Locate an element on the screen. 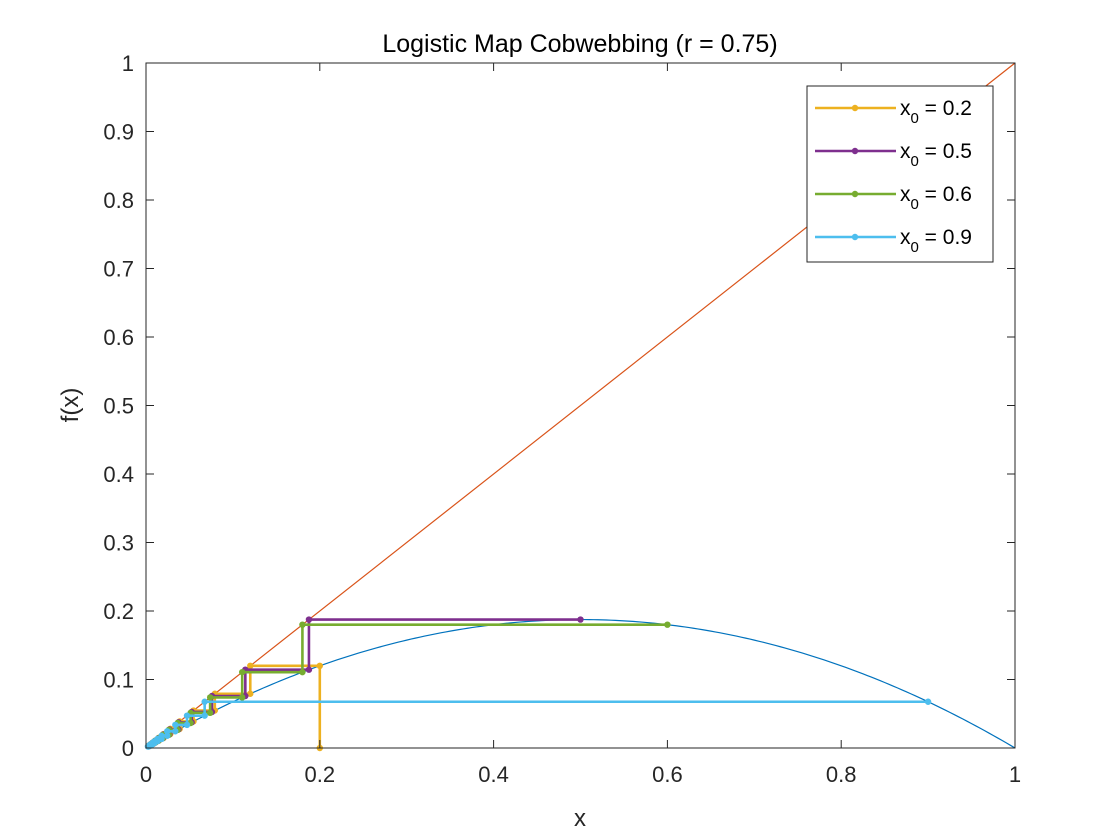 The width and height of the screenshot is (1120, 840). x-axis-label: x is located at coordinates (580, 818).